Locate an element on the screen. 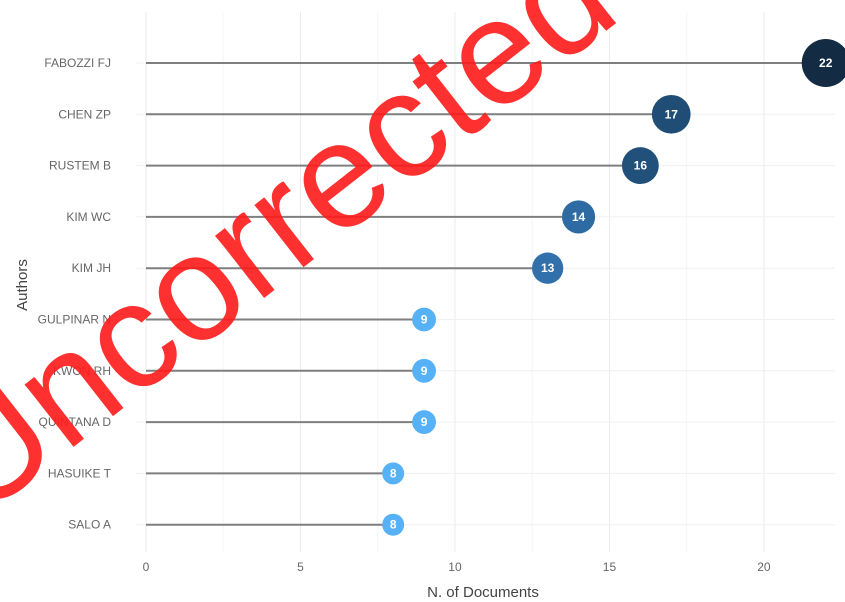 The width and height of the screenshot is (845, 602). y-tick-label: FABOZZI FJ is located at coordinates (77, 63).